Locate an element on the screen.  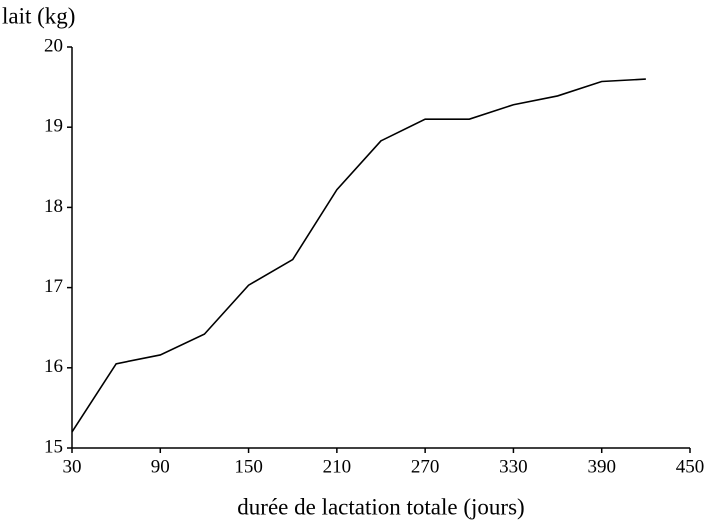
x-tick-label: 210 is located at coordinates (337, 466).